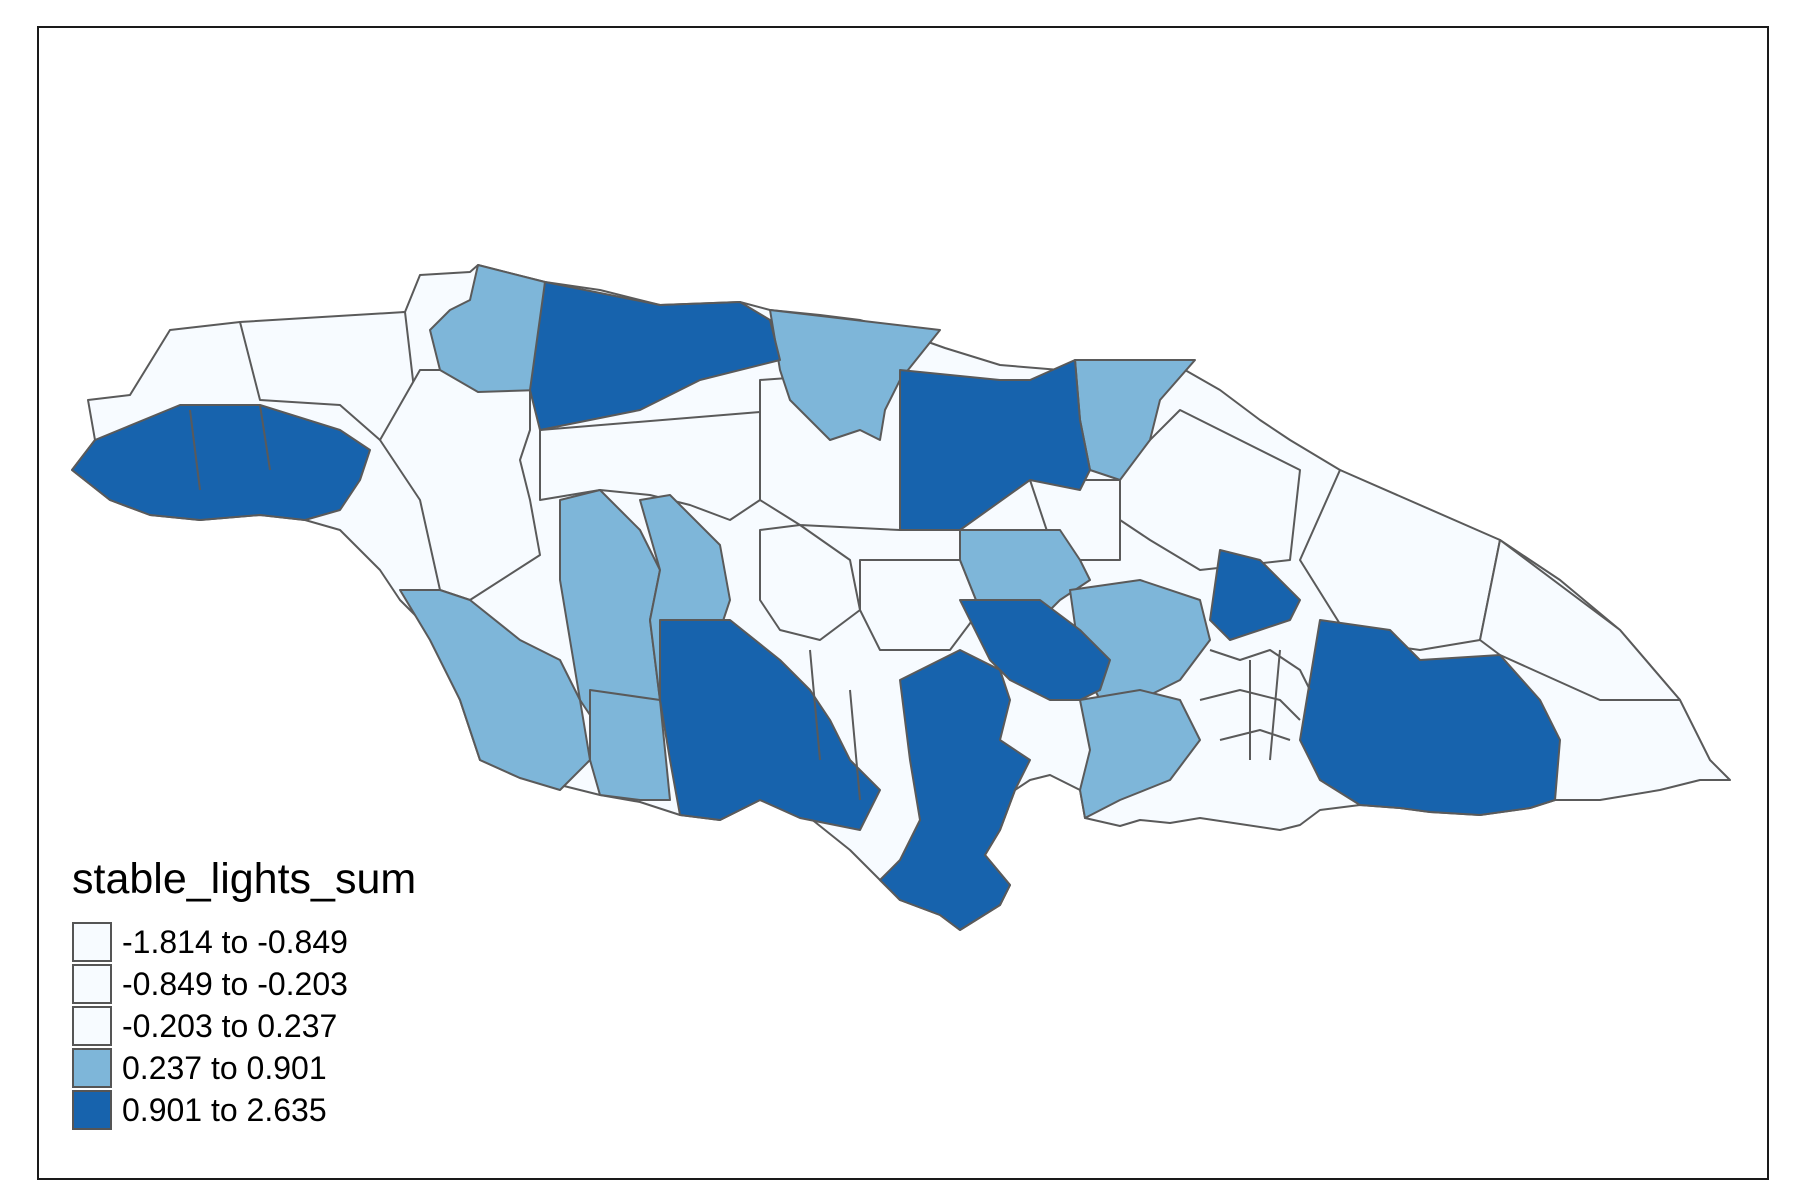  Describe the element at coordinates (235, 941) in the screenshot. I see `legend-label: -1.814 to -0.849` at that location.